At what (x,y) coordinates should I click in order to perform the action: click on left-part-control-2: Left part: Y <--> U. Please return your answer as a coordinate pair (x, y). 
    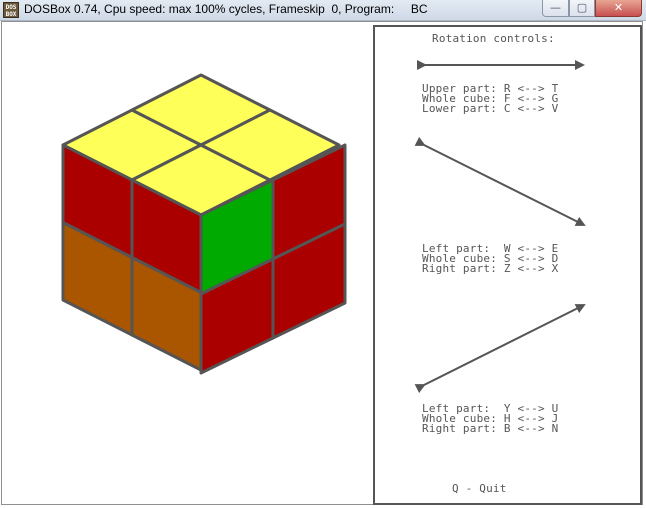
    Looking at the image, I should click on (490, 408).